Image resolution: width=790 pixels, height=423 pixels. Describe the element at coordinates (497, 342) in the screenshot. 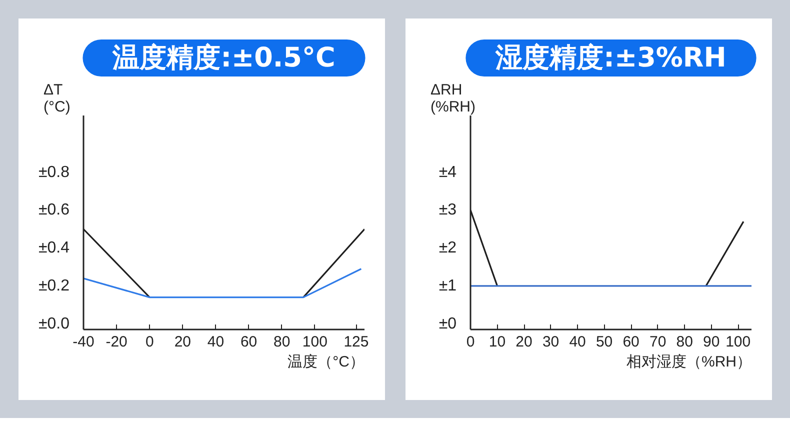

I see `x-tick-label: 10` at that location.